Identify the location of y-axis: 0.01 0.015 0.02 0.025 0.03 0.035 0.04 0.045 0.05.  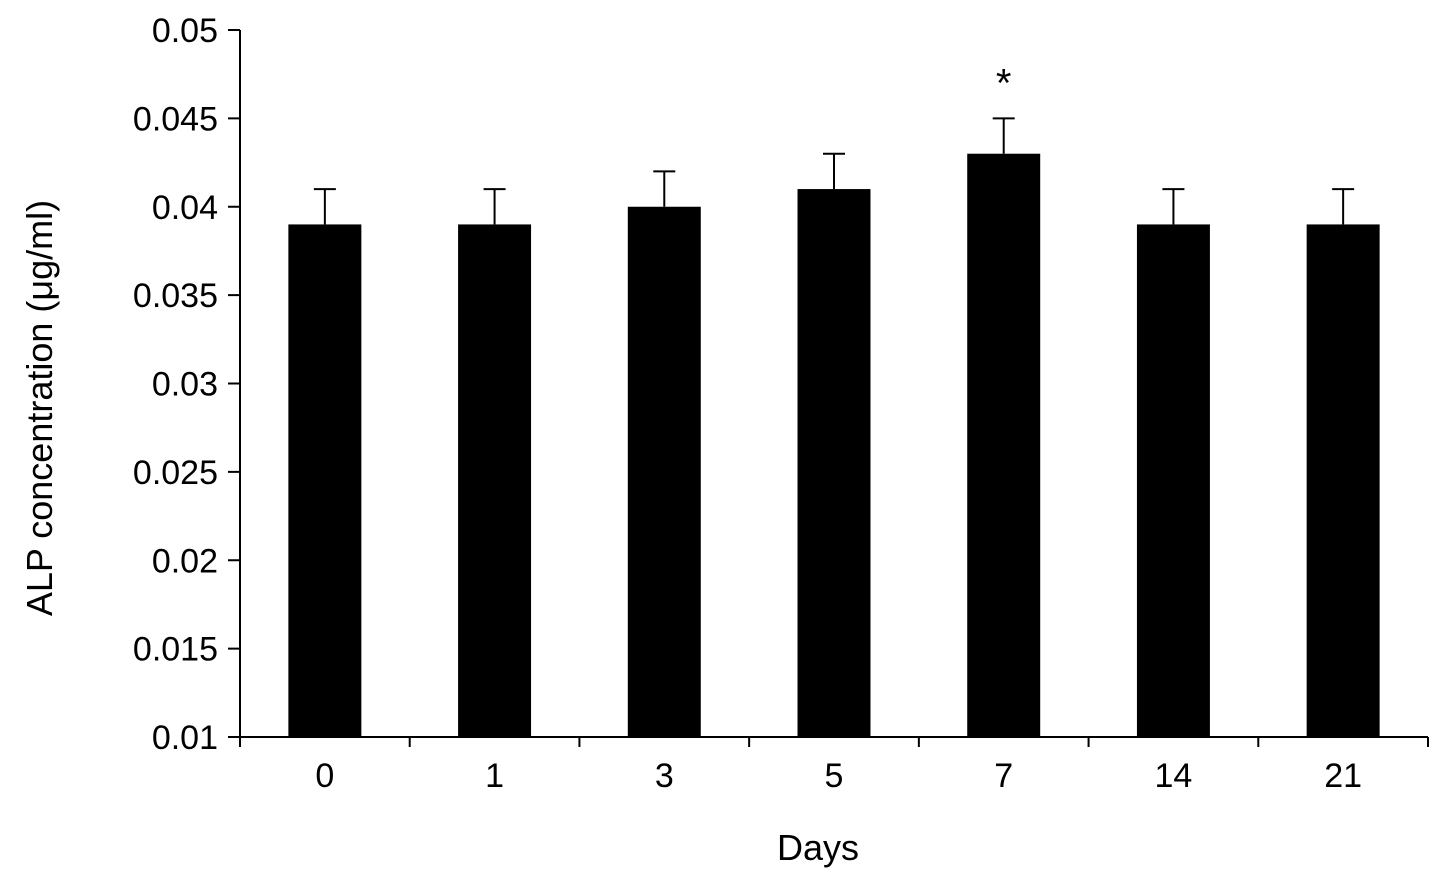
(187, 384).